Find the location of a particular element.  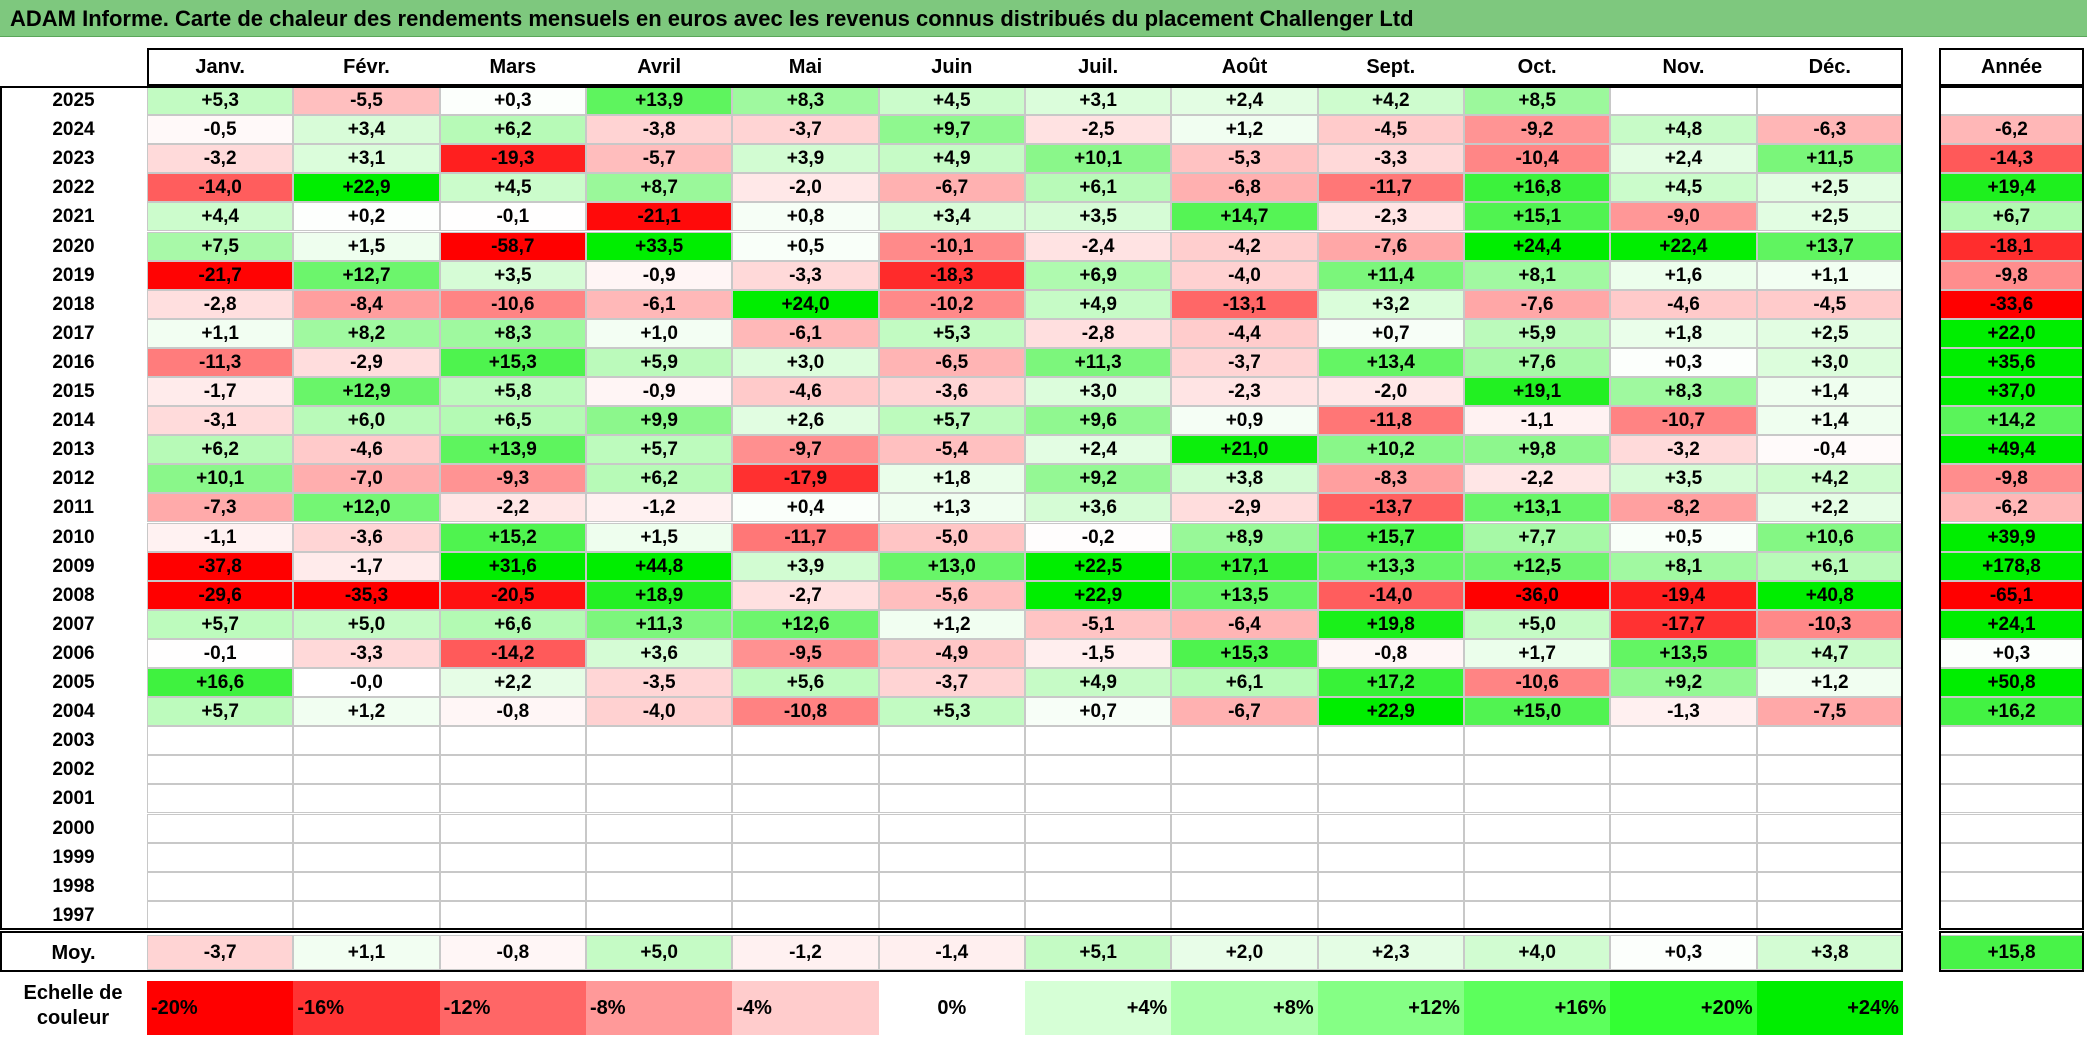

heatmap-cell: -10,7 is located at coordinates (1683, 421).